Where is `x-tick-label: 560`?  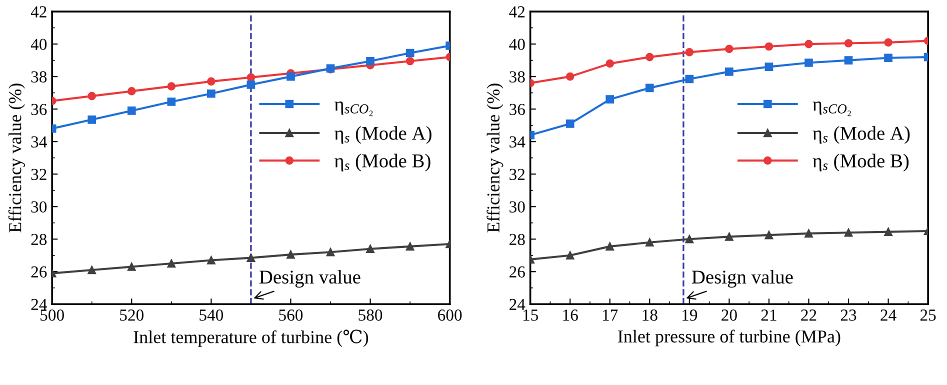 x-tick-label: 560 is located at coordinates (291, 315).